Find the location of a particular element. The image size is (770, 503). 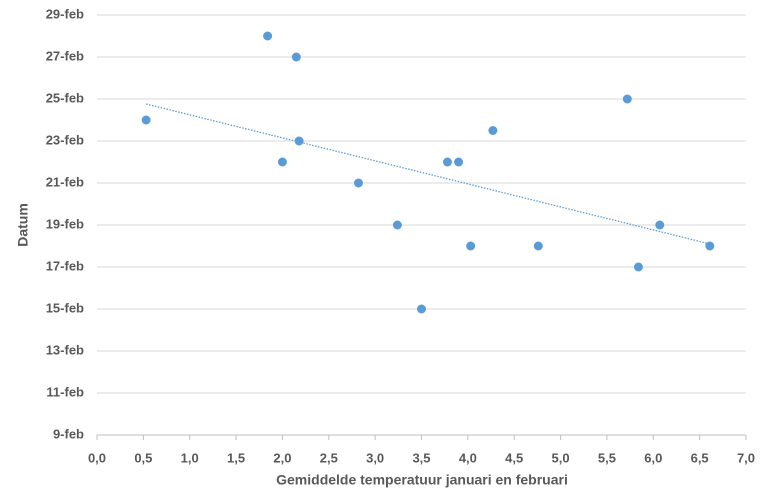

x-tick-label: 0,5 is located at coordinates (143, 457).